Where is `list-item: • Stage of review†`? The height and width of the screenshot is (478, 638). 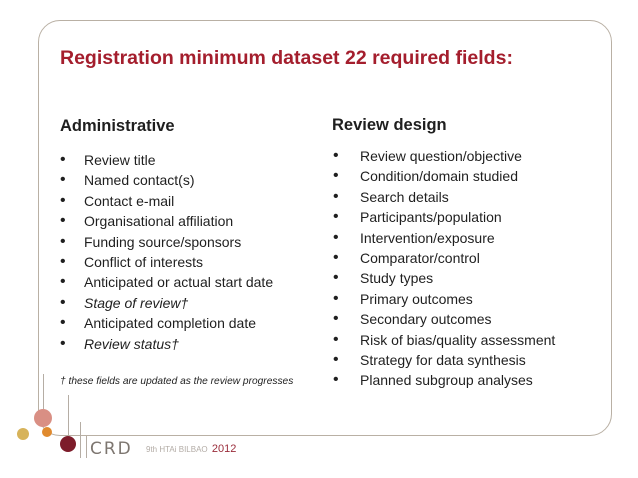
list-item: • Stage of review† is located at coordinates (166, 303).